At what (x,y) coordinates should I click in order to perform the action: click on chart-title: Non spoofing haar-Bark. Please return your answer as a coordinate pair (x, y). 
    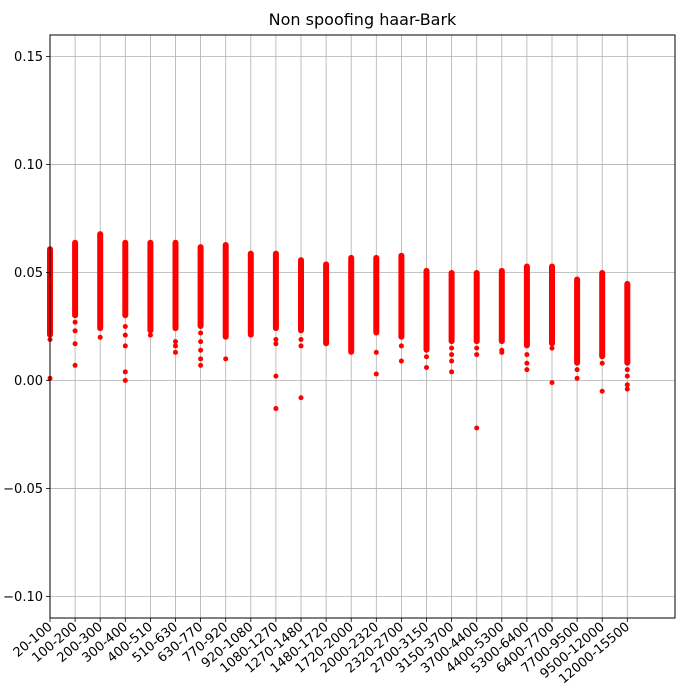
    Looking at the image, I should click on (363, 19).